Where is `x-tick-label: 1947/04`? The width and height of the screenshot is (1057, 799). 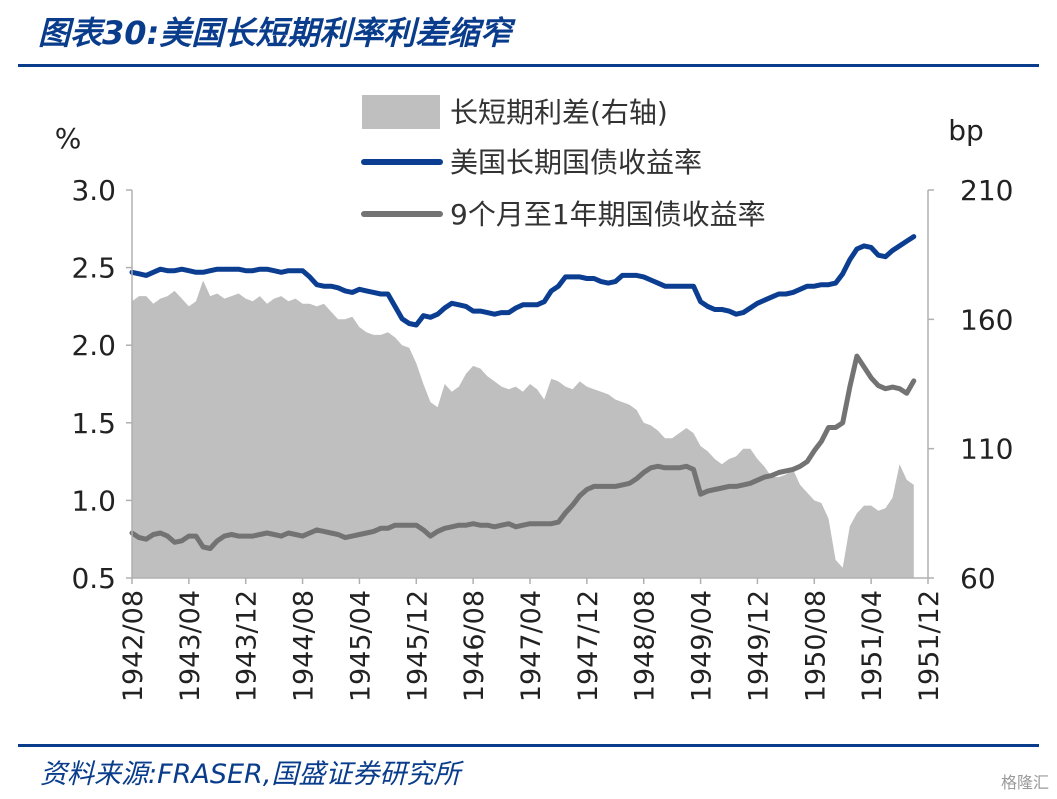 x-tick-label: 1947/04 is located at coordinates (531, 646).